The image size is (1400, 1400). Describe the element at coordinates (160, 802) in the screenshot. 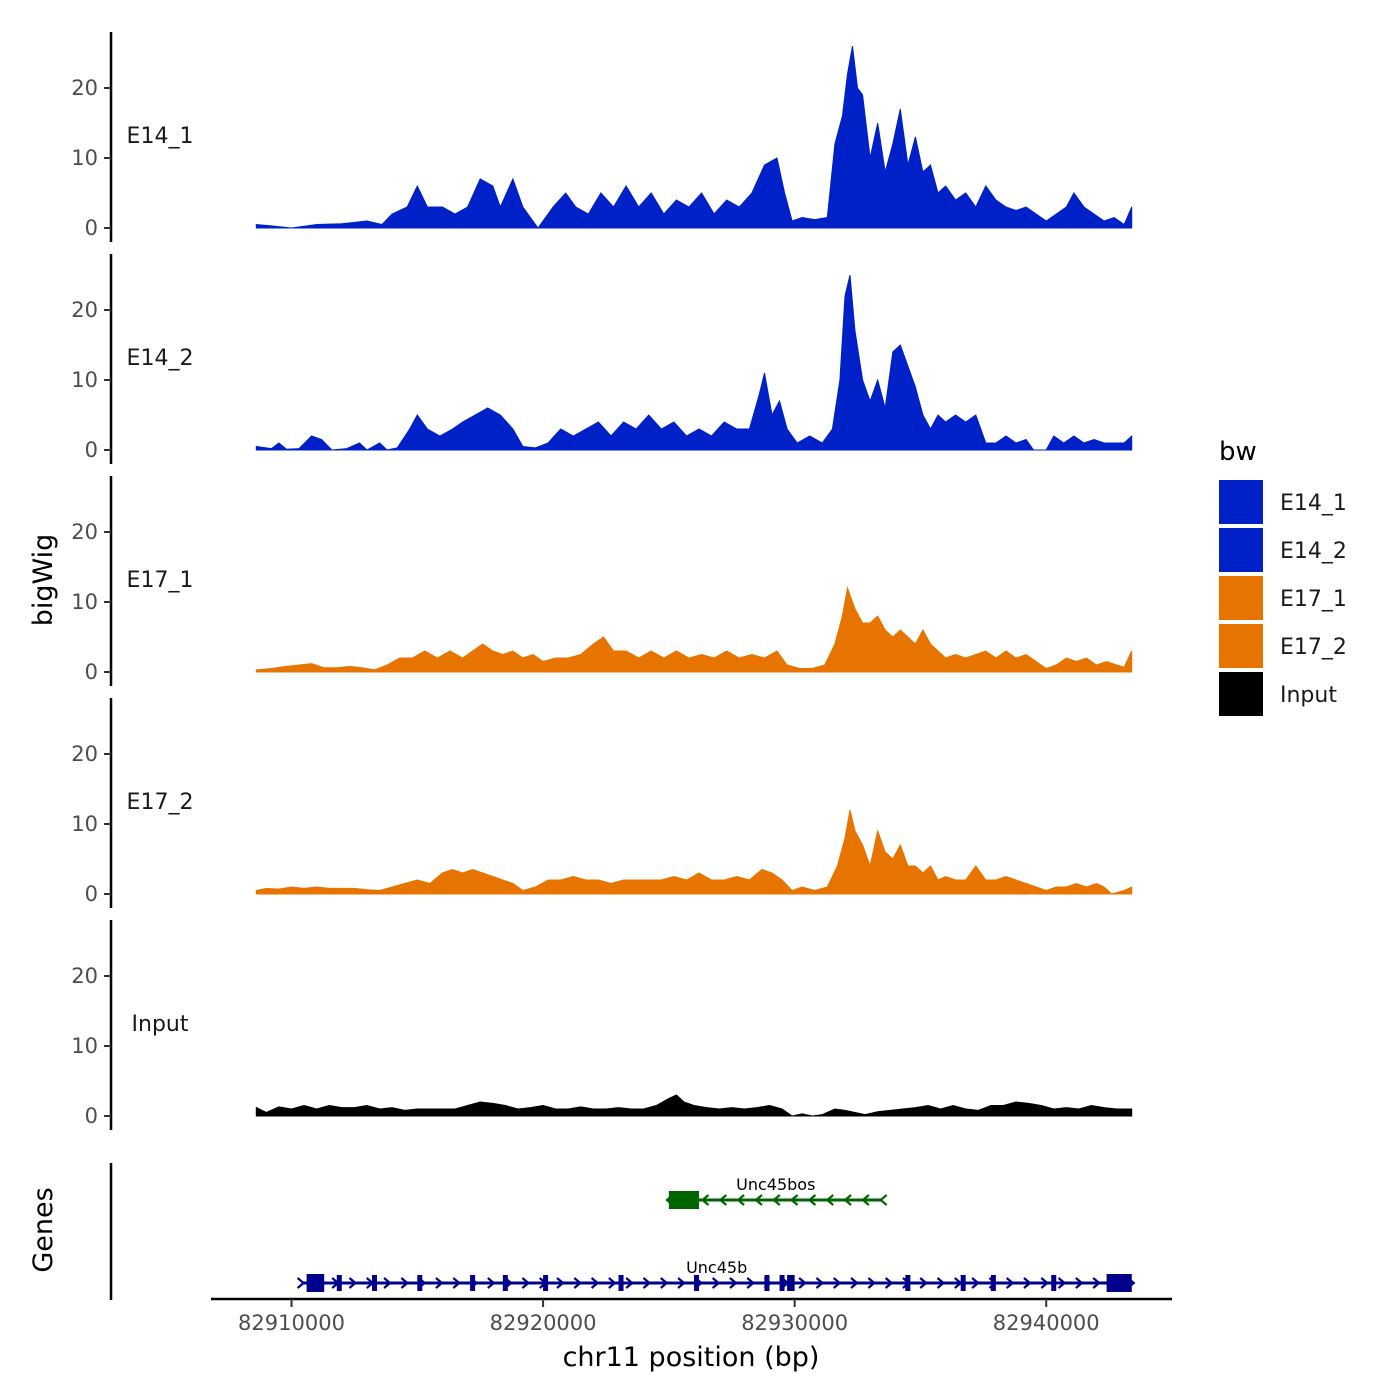

I see `track-label: E17_2` at that location.